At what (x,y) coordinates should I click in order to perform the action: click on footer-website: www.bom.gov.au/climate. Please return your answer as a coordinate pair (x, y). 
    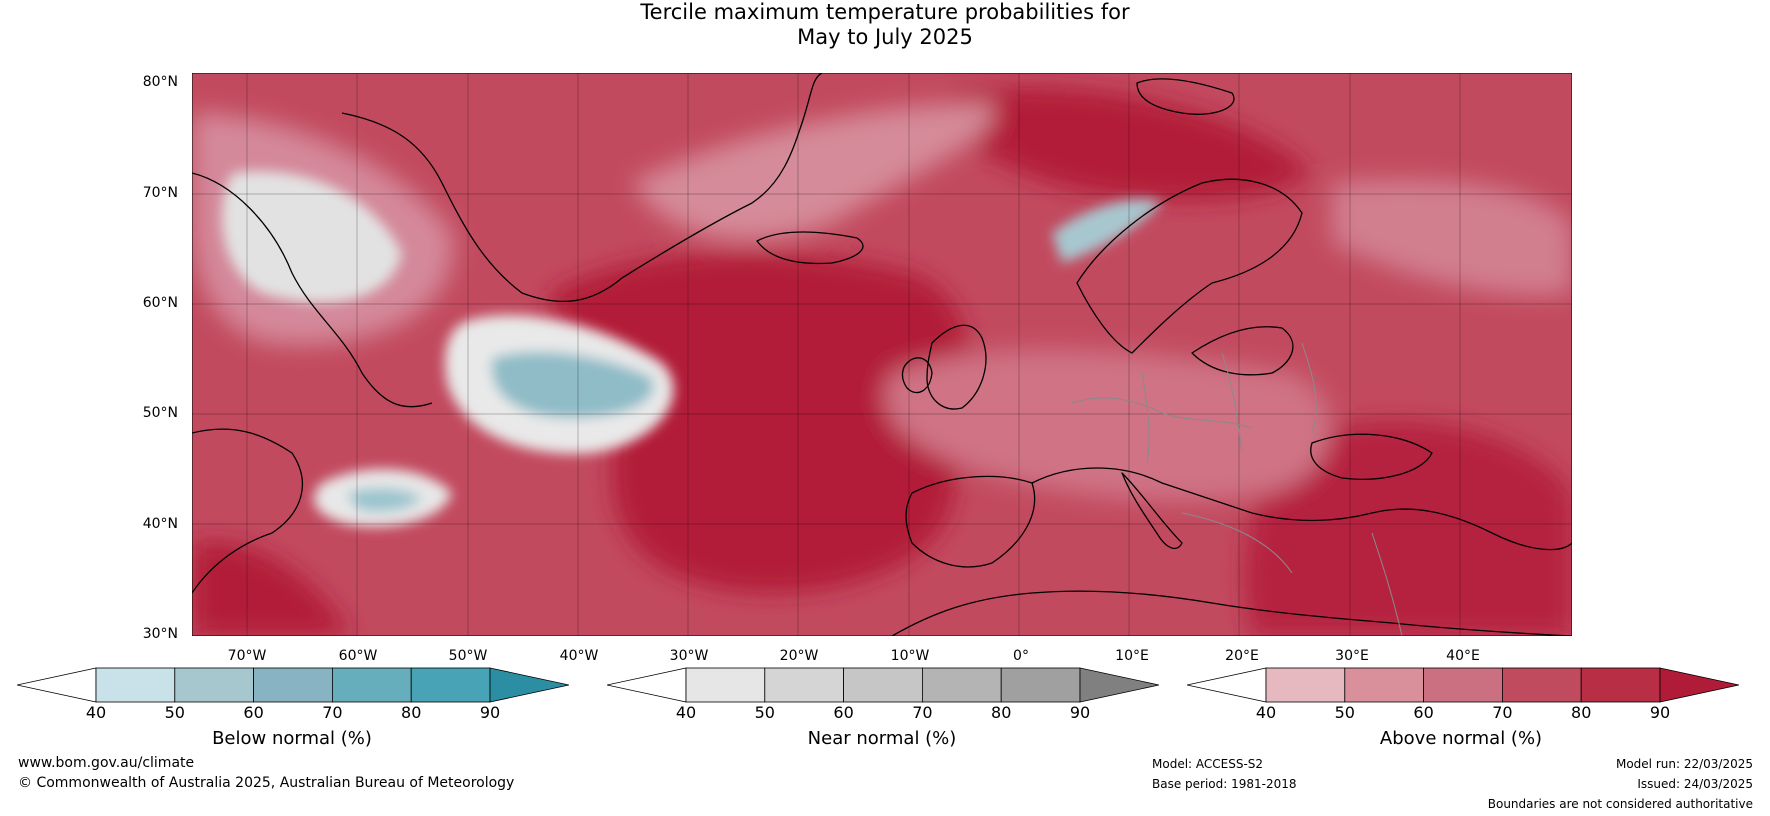
    Looking at the image, I should click on (106, 763).